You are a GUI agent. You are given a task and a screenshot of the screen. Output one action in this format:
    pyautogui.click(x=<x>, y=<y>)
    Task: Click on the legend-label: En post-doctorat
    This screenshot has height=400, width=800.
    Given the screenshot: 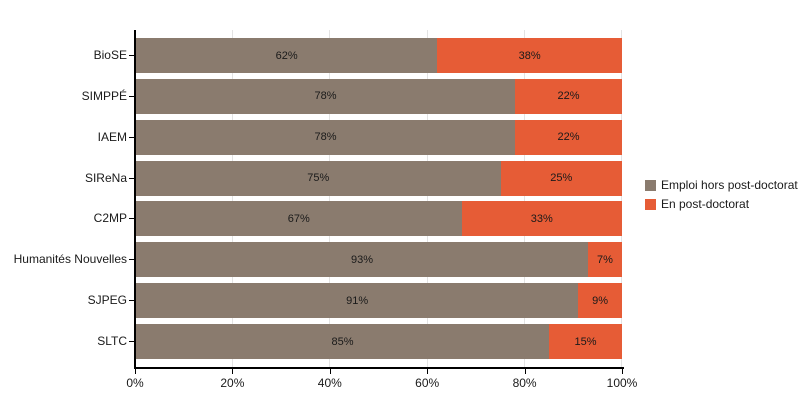 What is the action you would take?
    pyautogui.click(x=705, y=204)
    